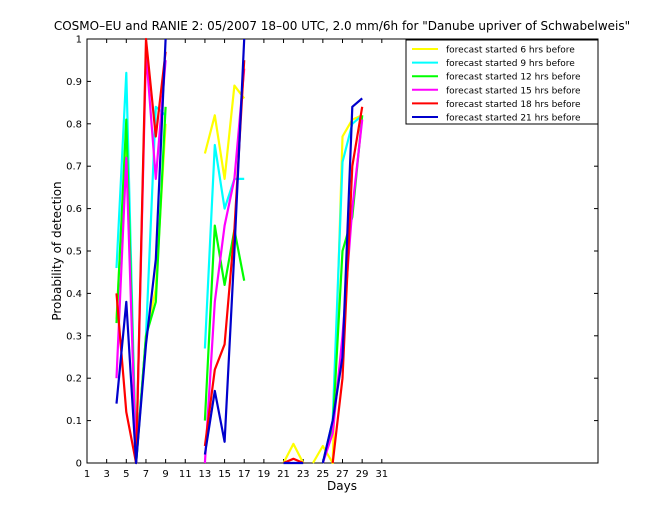 This screenshot has width=660, height=524. I want to click on legend-label: forecast started 15 hrs before, so click(513, 91).